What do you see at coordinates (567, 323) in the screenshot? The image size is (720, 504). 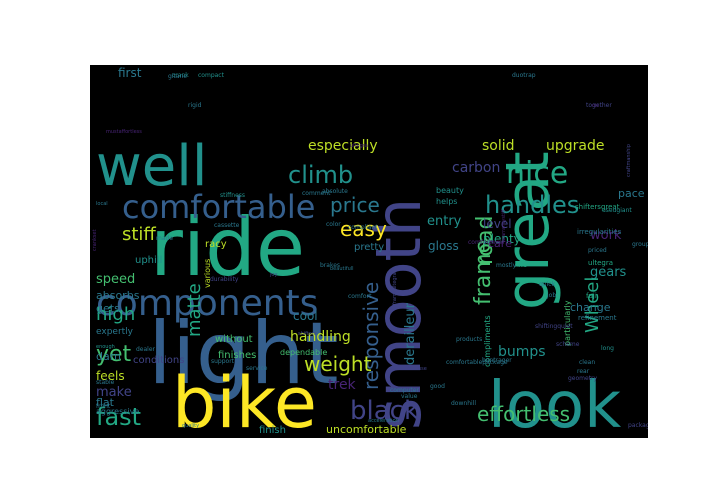 I see `word-particularly: particularly` at bounding box center [567, 323].